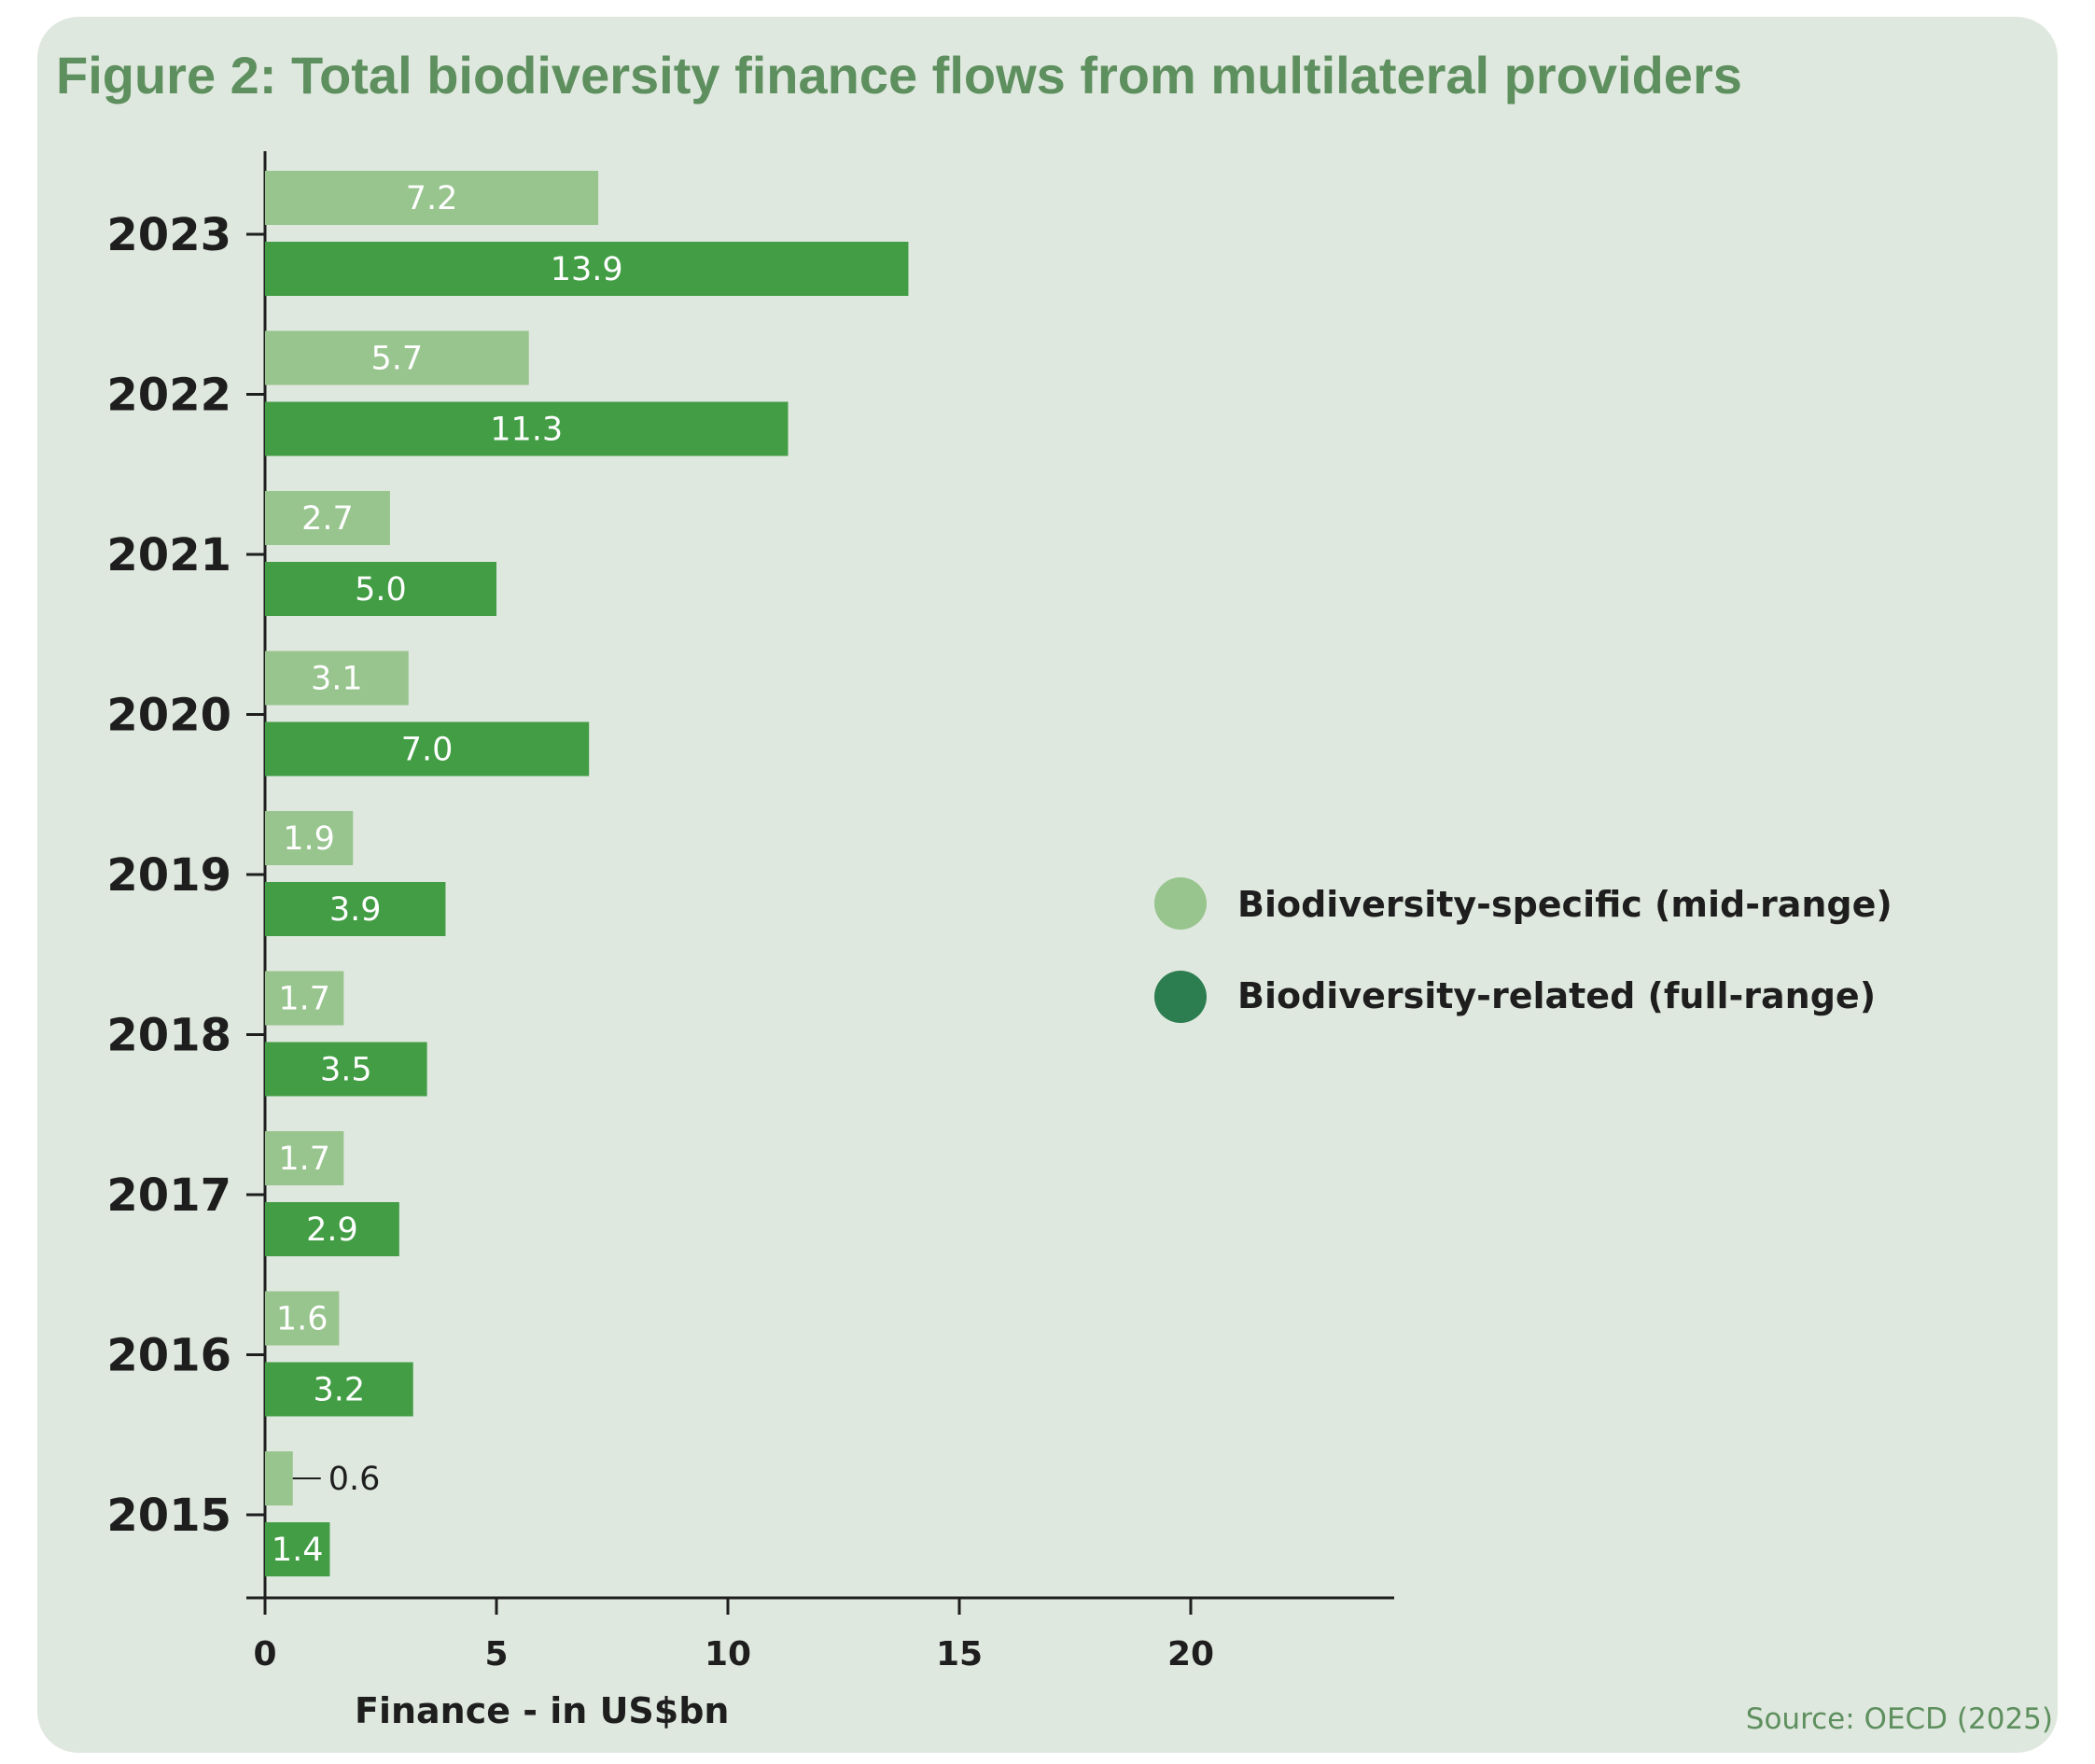 The height and width of the screenshot is (1764, 2095). I want to click on bar-specific-2015, so click(279, 1478).